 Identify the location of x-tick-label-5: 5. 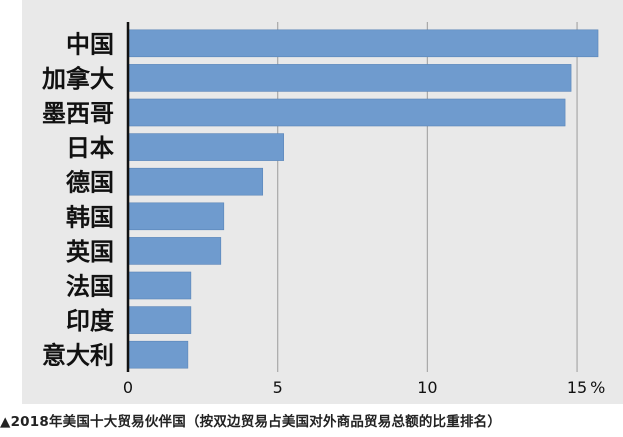
(278, 387).